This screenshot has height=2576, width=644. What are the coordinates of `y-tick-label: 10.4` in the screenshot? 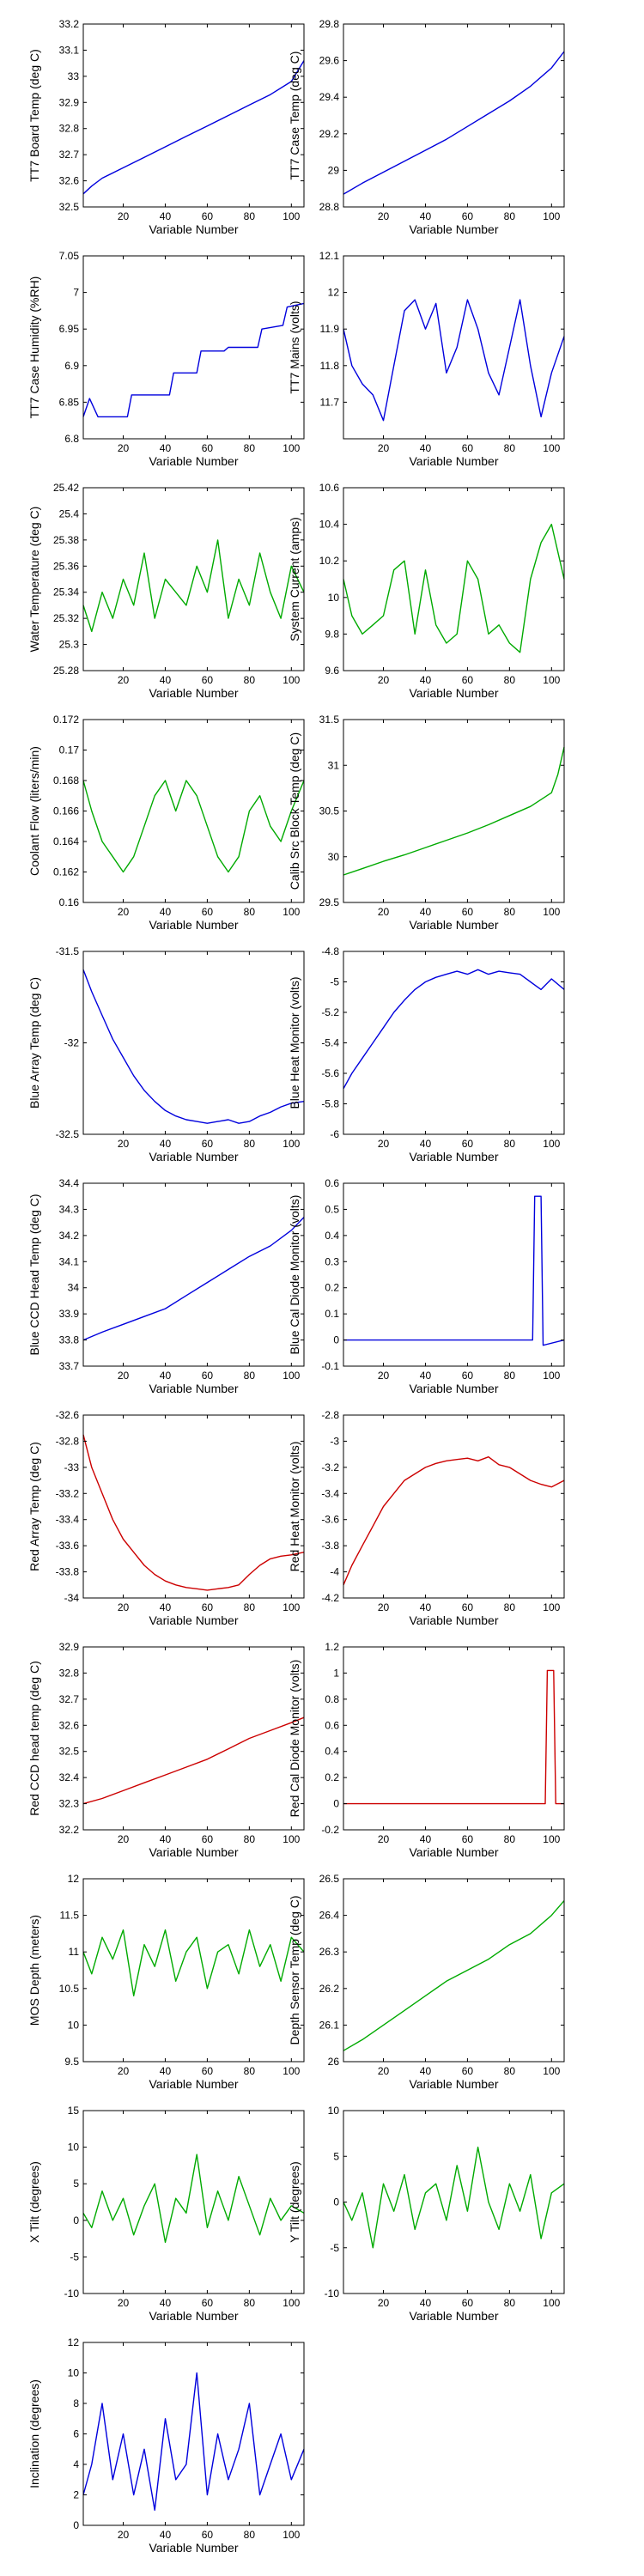 It's located at (329, 525).